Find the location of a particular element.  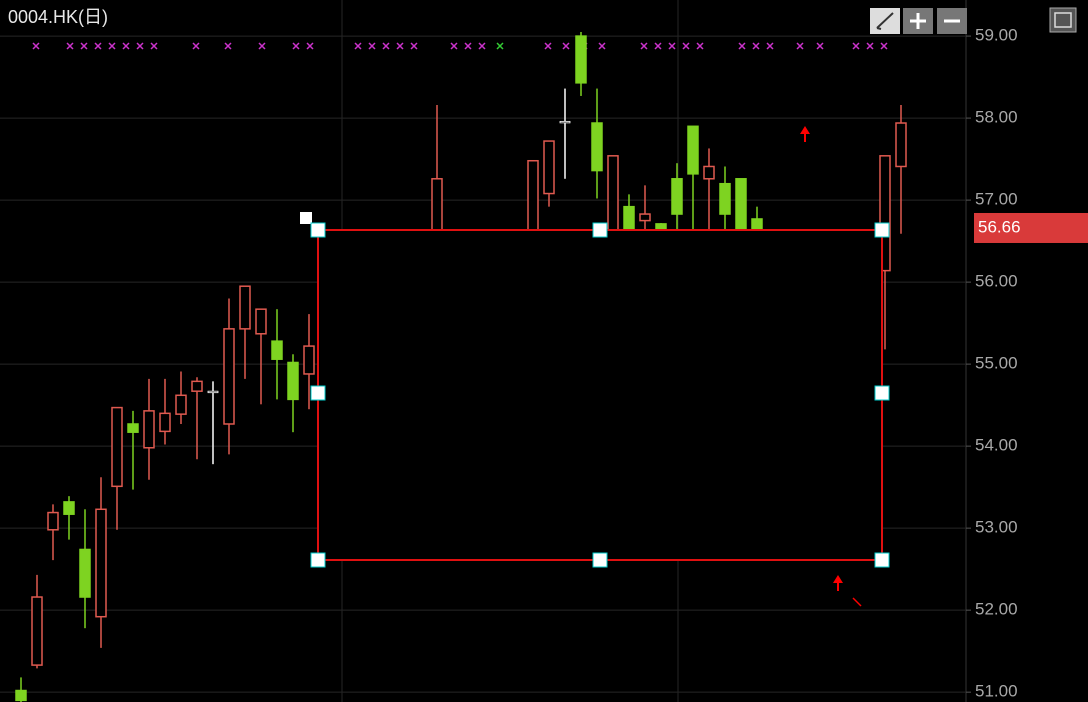

y-tick-label: 59.00 is located at coordinates (996, 35).